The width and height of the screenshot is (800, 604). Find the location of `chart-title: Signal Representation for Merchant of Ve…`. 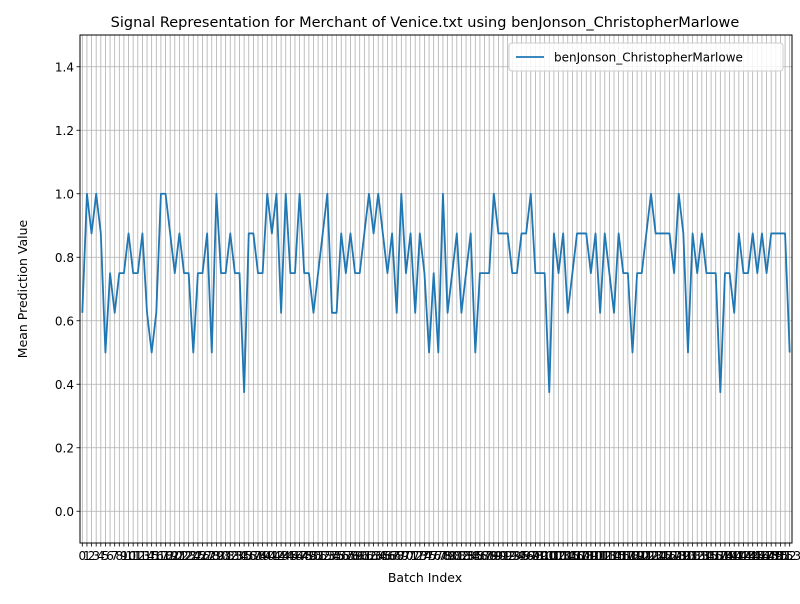

chart-title: Signal Representation for Merchant of Ve… is located at coordinates (425, 23).